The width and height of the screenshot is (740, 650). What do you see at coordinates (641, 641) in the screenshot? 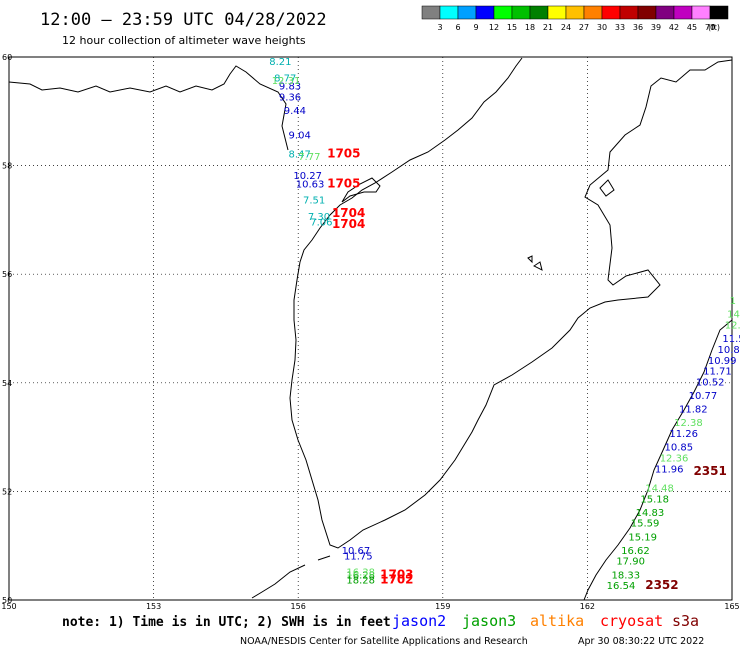
I see `generated-timestamp: Apr 30 08:30:22 UTC 2022` at bounding box center [641, 641].